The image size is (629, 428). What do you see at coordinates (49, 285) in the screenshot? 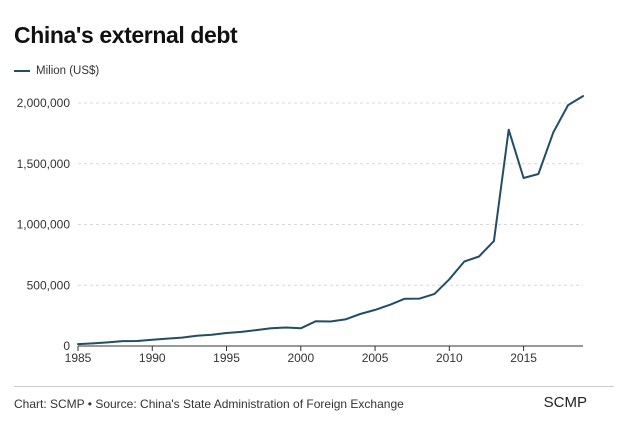
I see `y-tick-label: 500,000` at bounding box center [49, 285].